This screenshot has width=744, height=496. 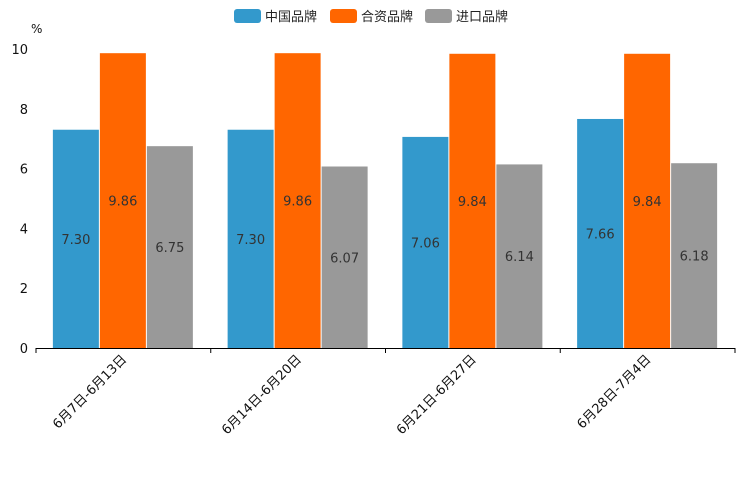 What do you see at coordinates (262, 395) in the screenshot?
I see `x-category-label: 6月14日-6月20日` at bounding box center [262, 395].